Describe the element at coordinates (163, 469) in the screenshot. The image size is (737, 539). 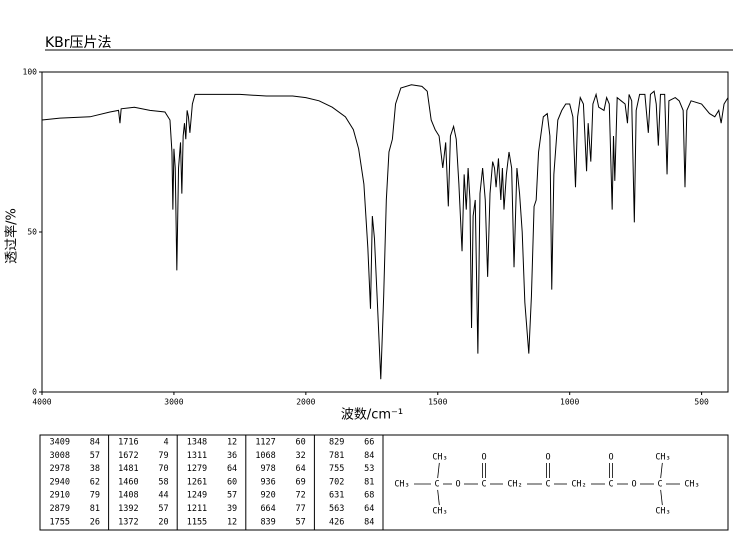
I see `peak-transmittance: 70` at that location.